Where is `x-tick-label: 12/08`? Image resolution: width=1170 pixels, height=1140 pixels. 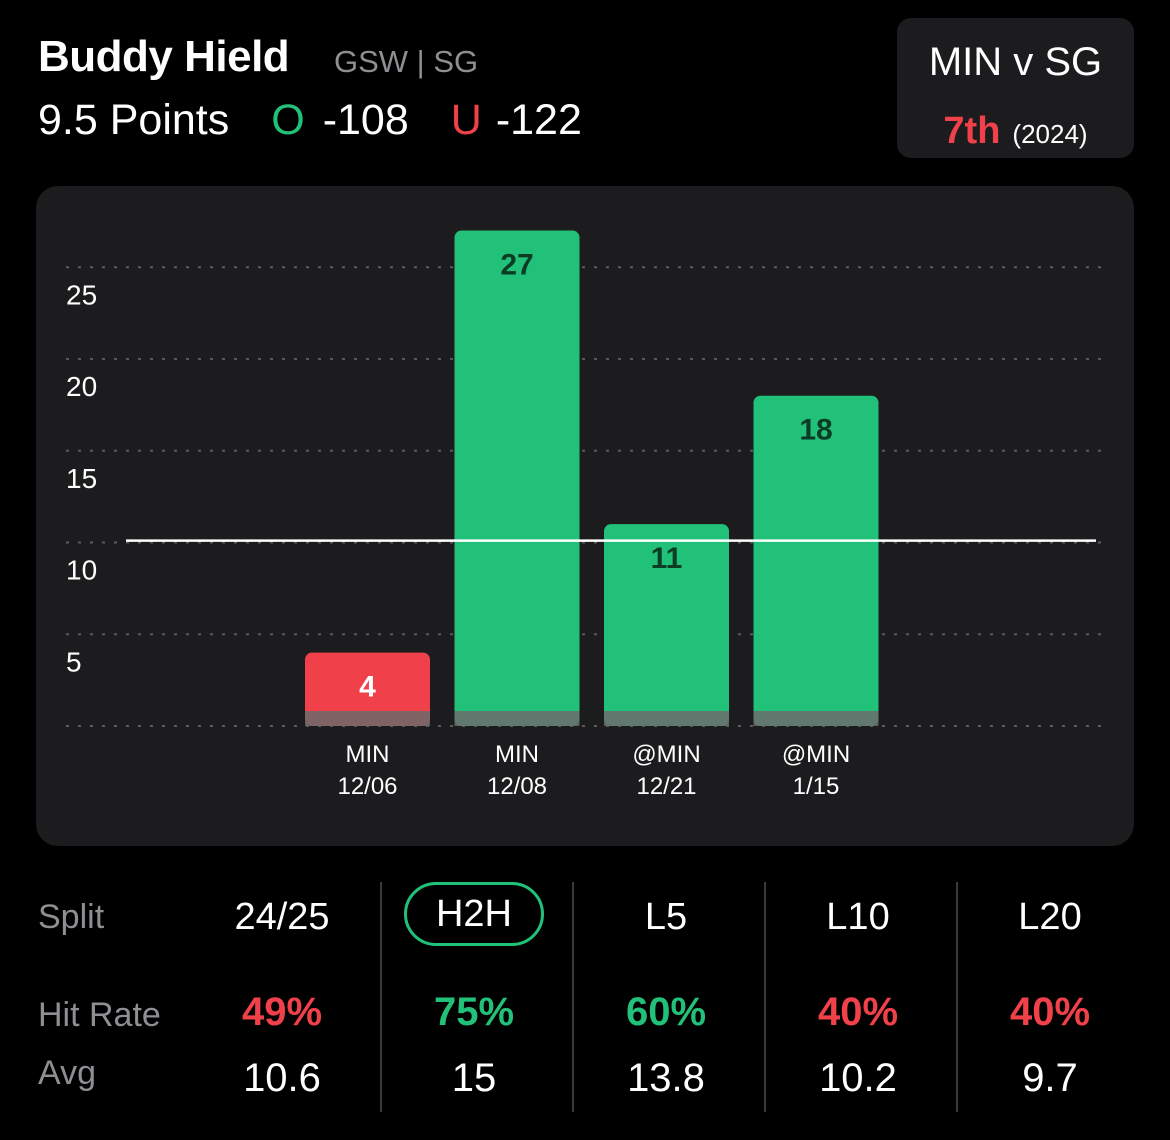
x-tick-label: 12/08 is located at coordinates (517, 786).